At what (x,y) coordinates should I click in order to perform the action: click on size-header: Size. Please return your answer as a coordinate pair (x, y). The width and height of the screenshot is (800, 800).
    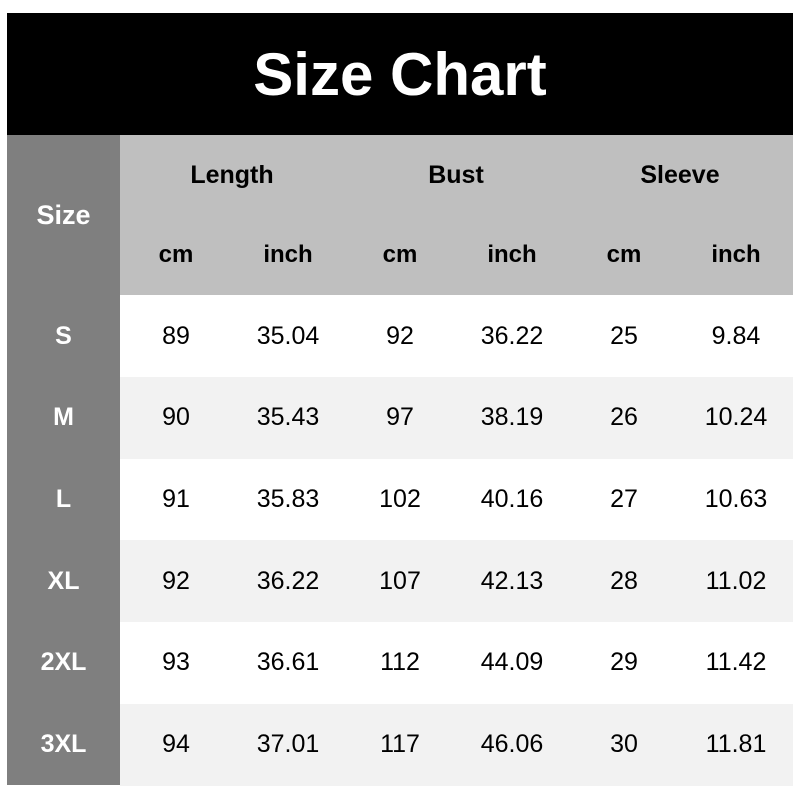
    Looking at the image, I should click on (63, 214).